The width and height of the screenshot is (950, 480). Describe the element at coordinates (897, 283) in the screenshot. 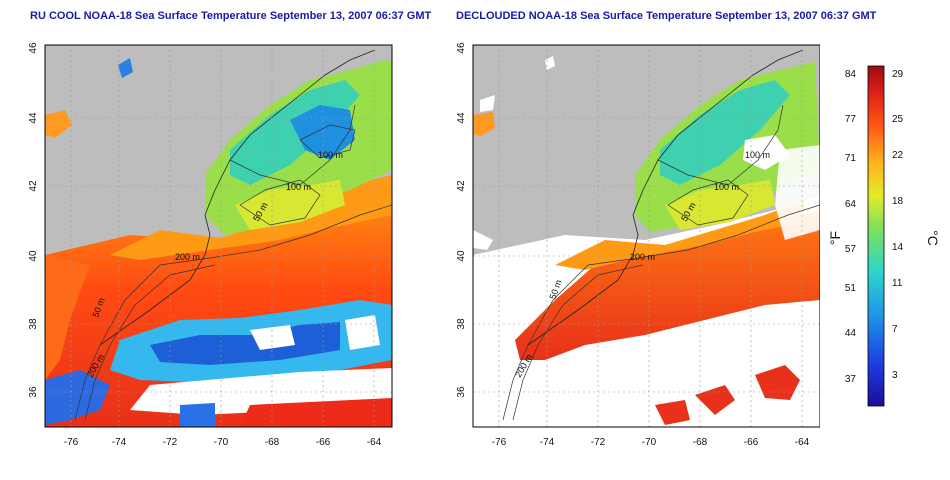

I see `c-tick: 11` at that location.